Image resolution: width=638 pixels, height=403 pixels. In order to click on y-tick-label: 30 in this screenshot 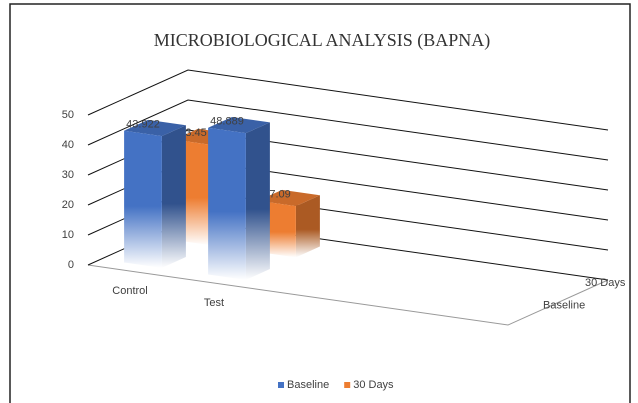, I will do `click(68, 175)`.